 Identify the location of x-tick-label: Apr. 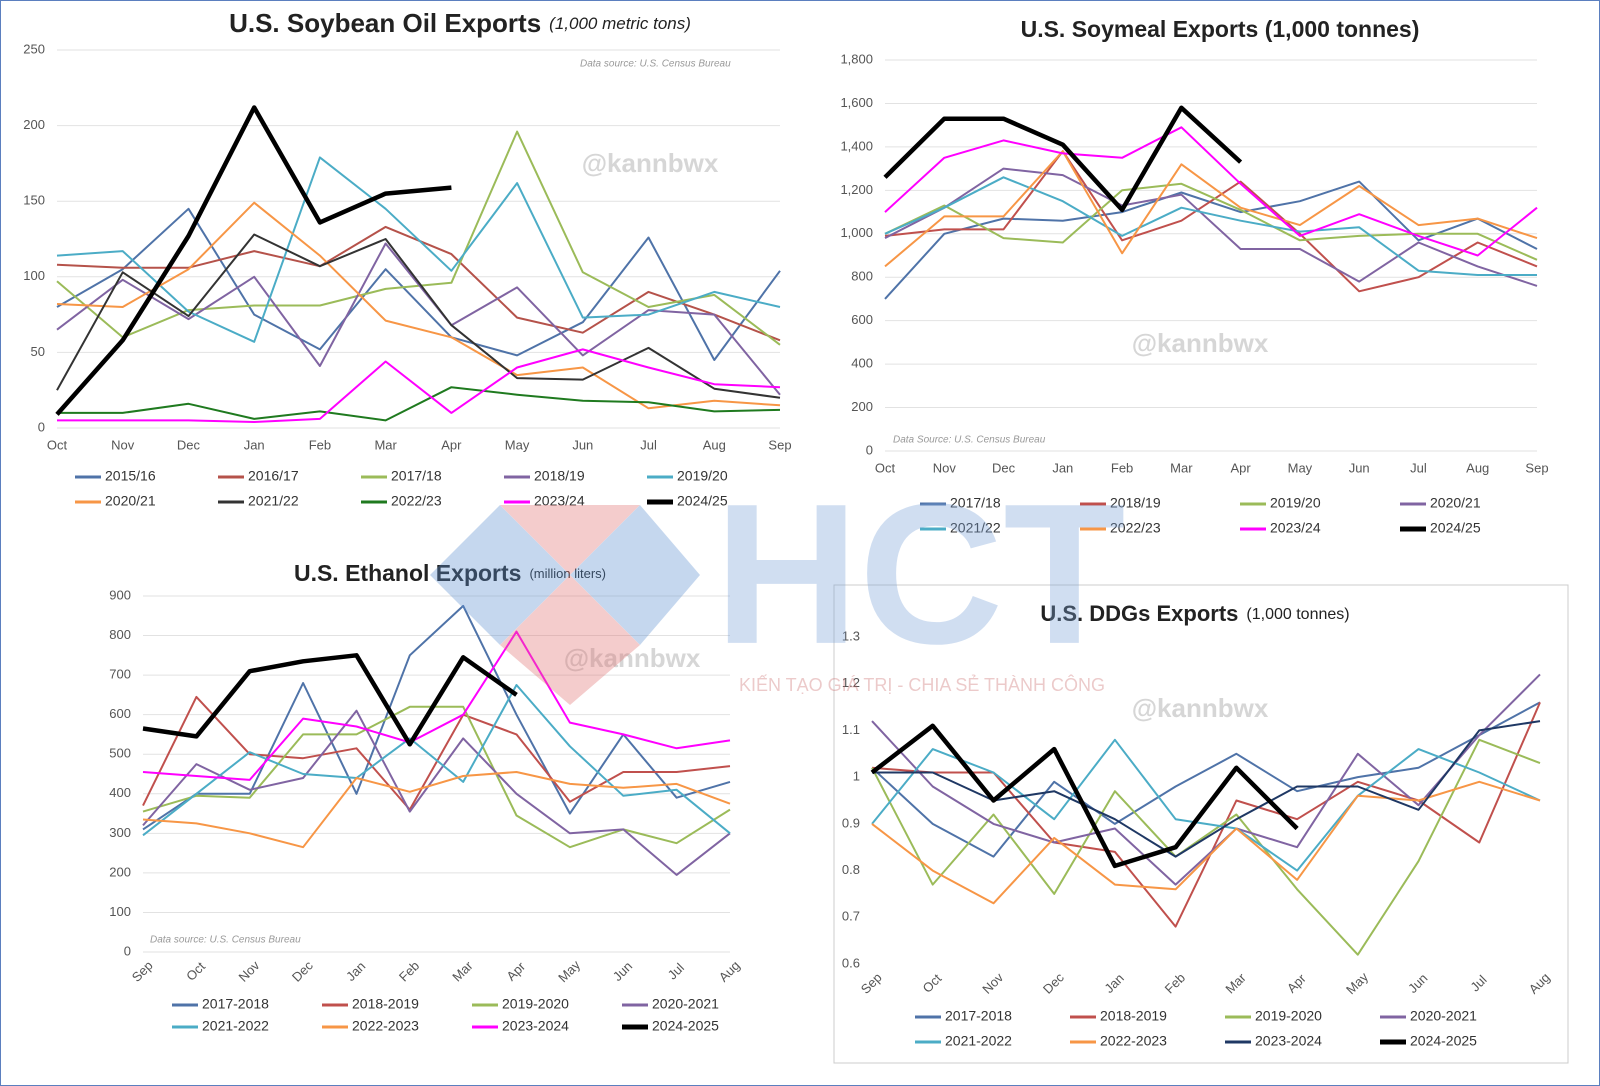
(451, 444).